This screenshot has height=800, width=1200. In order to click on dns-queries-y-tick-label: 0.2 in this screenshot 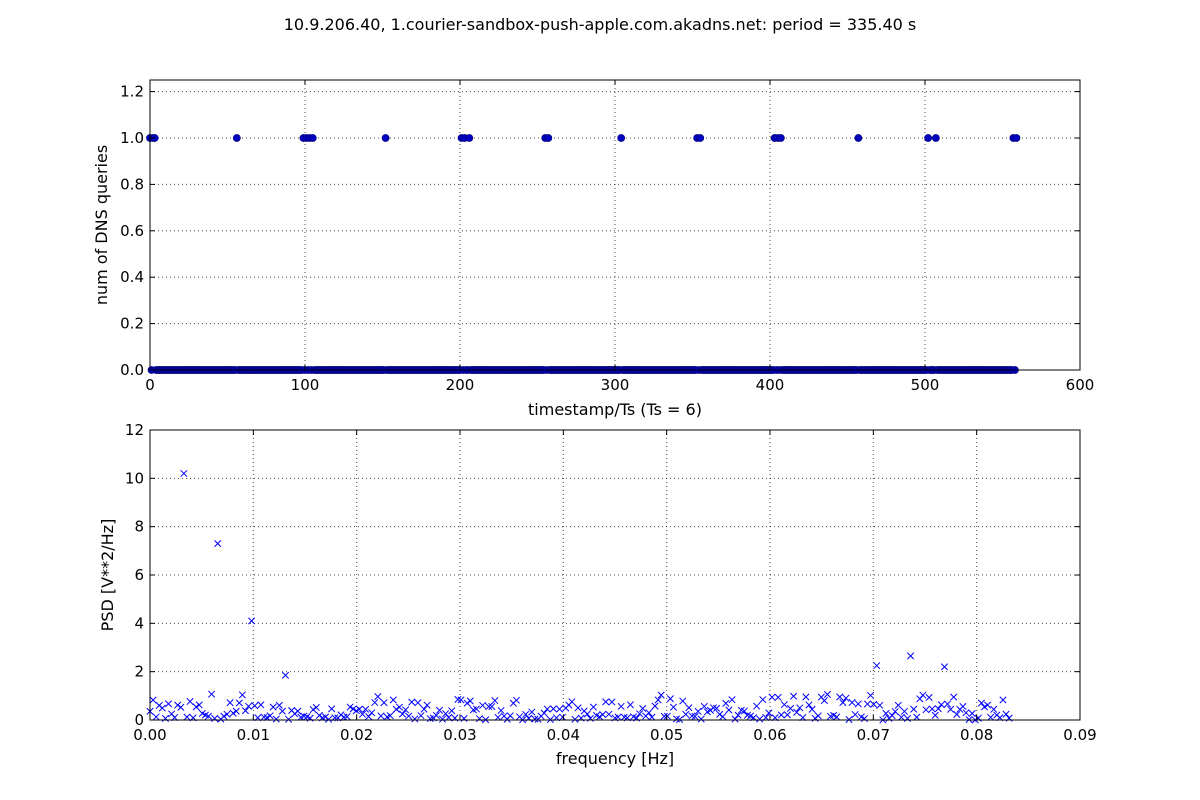, I will do `click(132, 324)`.